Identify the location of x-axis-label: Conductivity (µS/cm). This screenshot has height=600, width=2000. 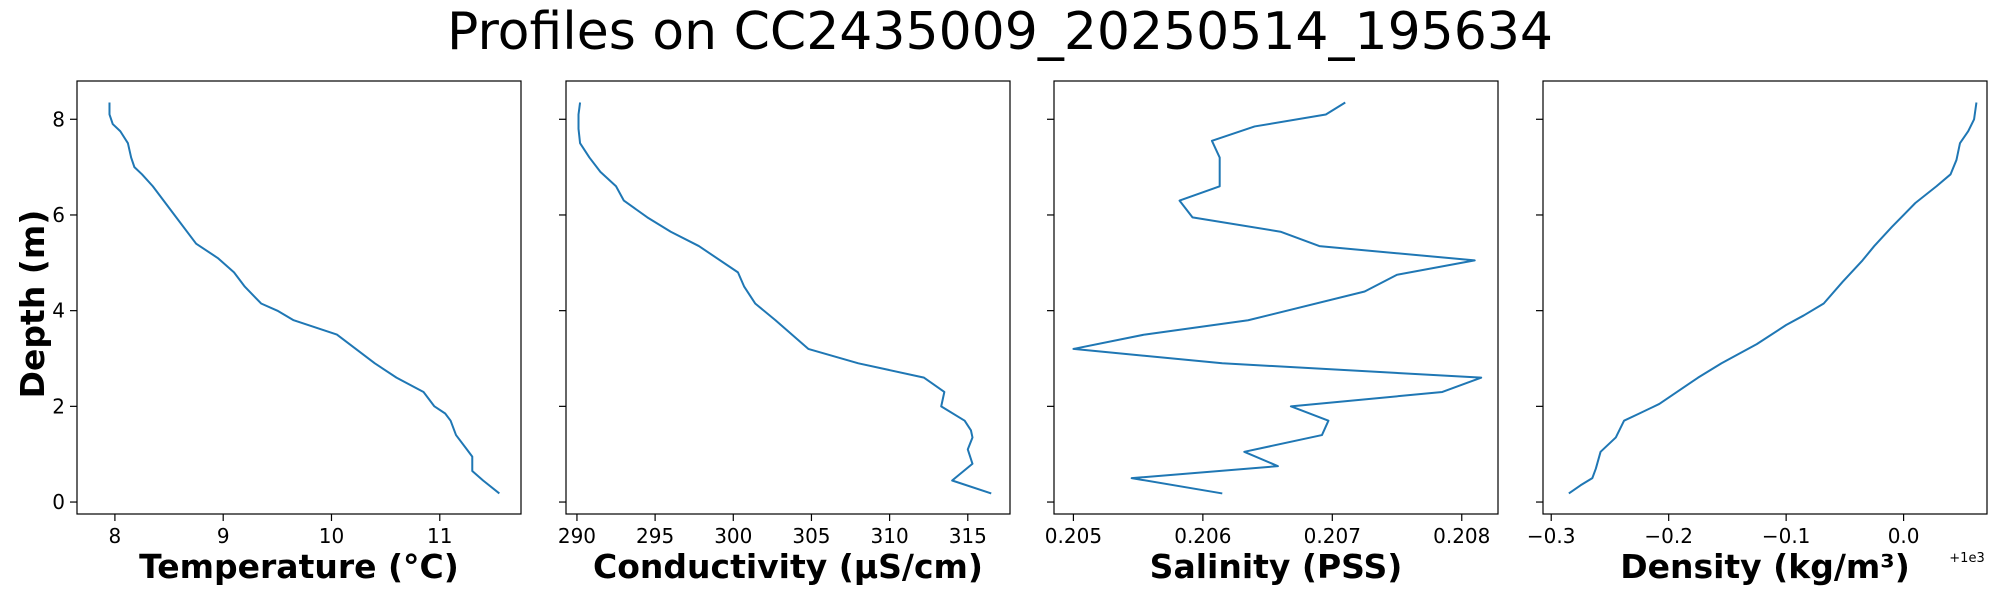
(788, 566).